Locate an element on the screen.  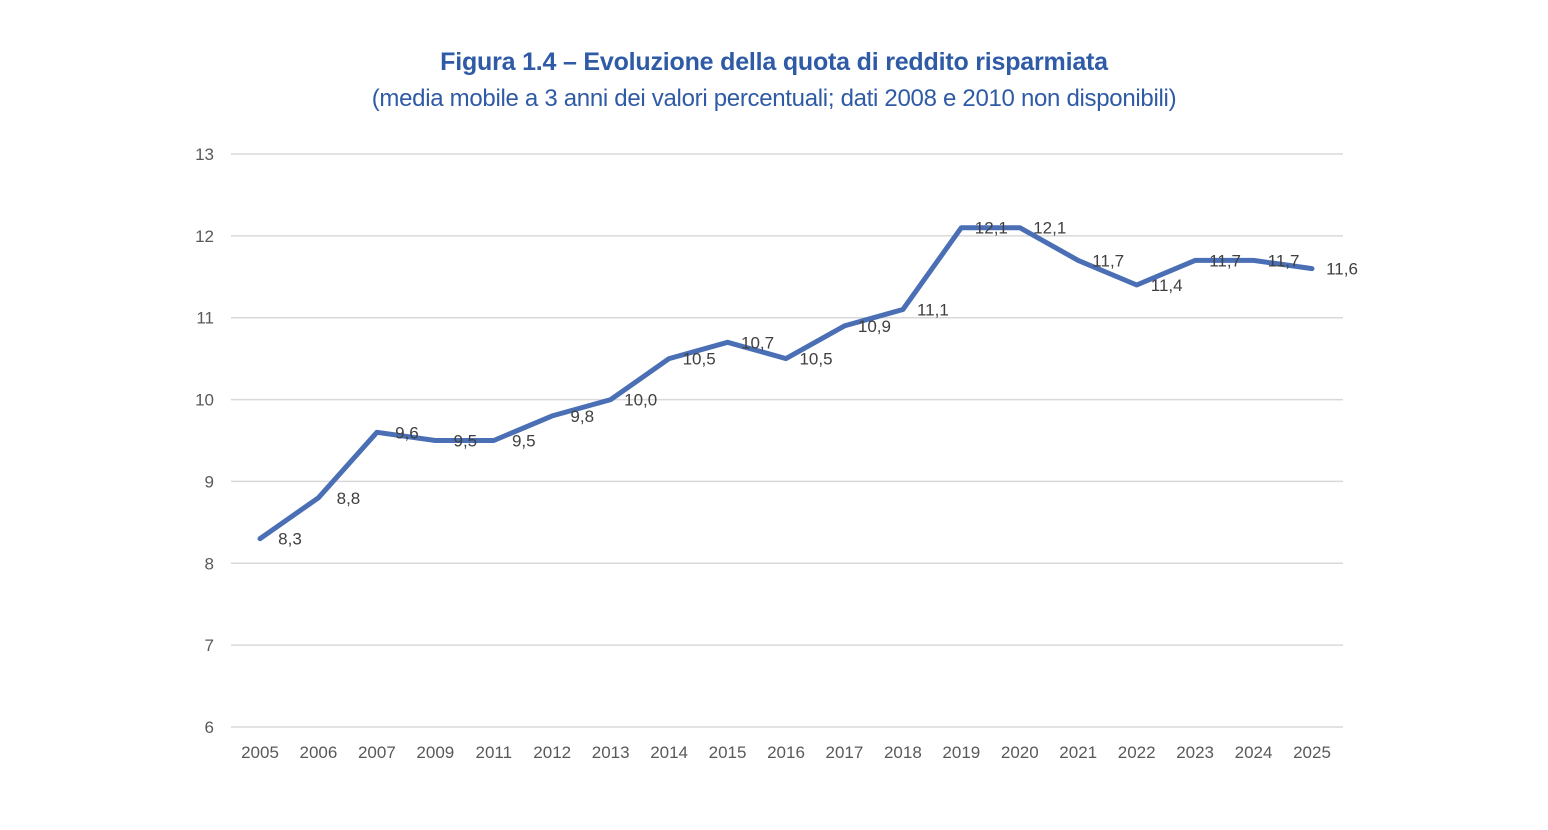
y-tick-label: 12 is located at coordinates (204, 236).